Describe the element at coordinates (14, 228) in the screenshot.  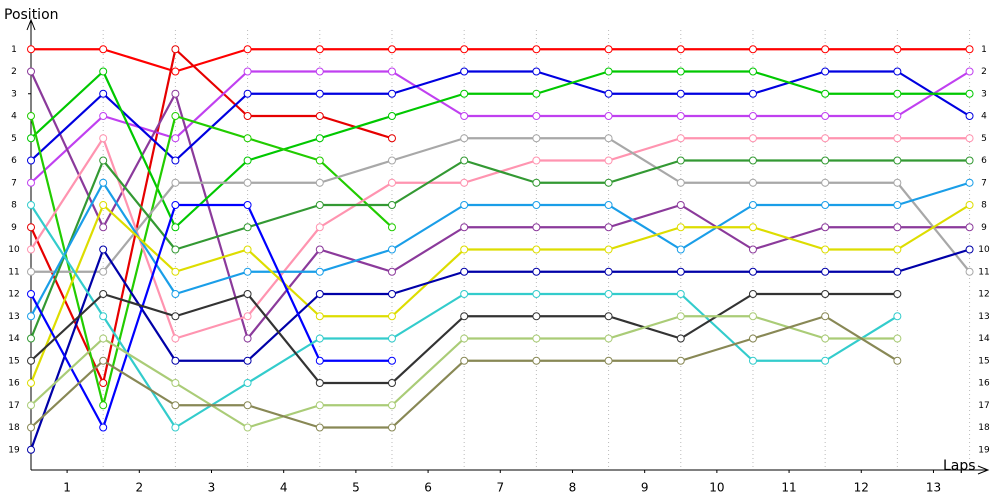
I see `y-tick-label: 9` at that location.